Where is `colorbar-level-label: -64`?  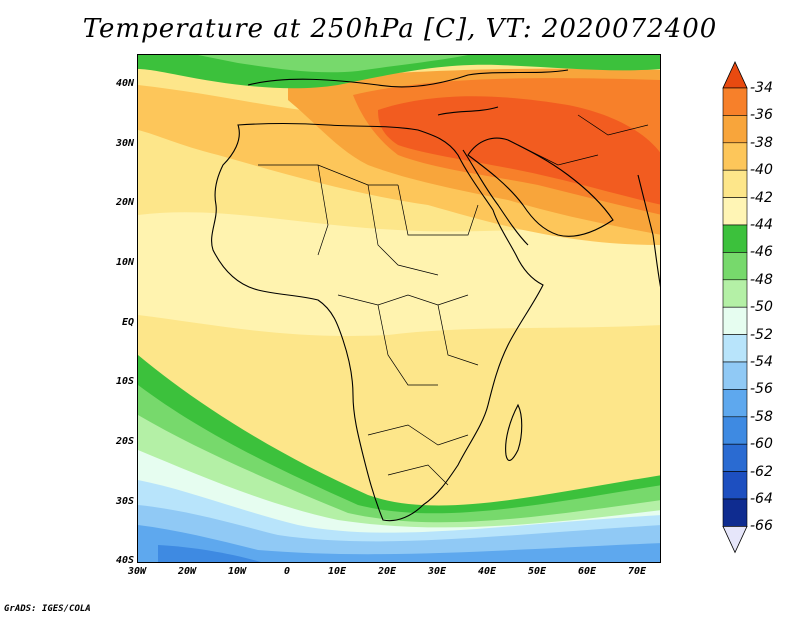
colorbar-level-label: -64 is located at coordinates (761, 499).